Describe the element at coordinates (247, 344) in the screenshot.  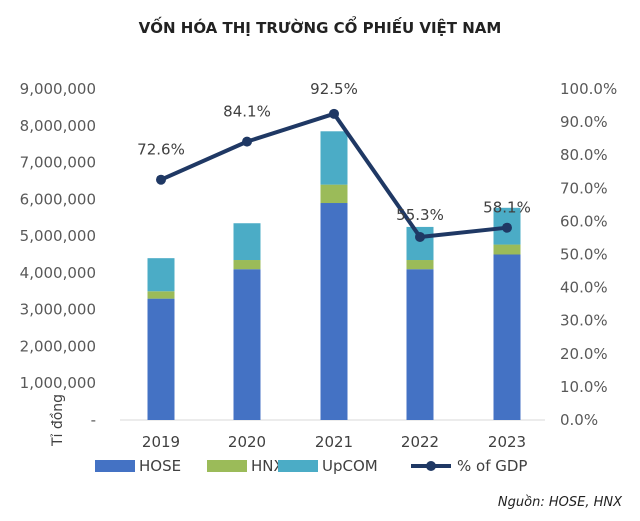
I see `bar-hose-2020` at that location.